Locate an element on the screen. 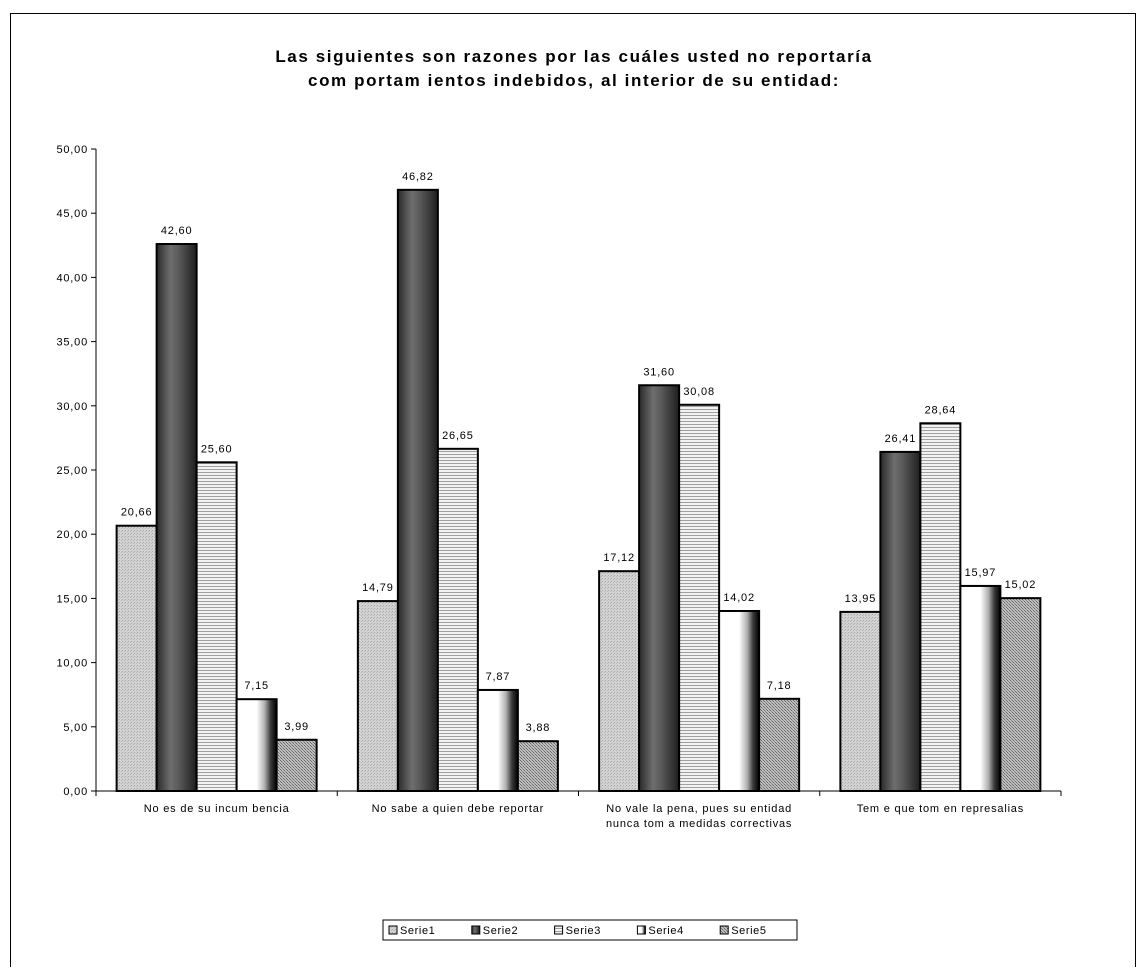  x-category-label: No sabe a quien debe reportar is located at coordinates (458, 809).